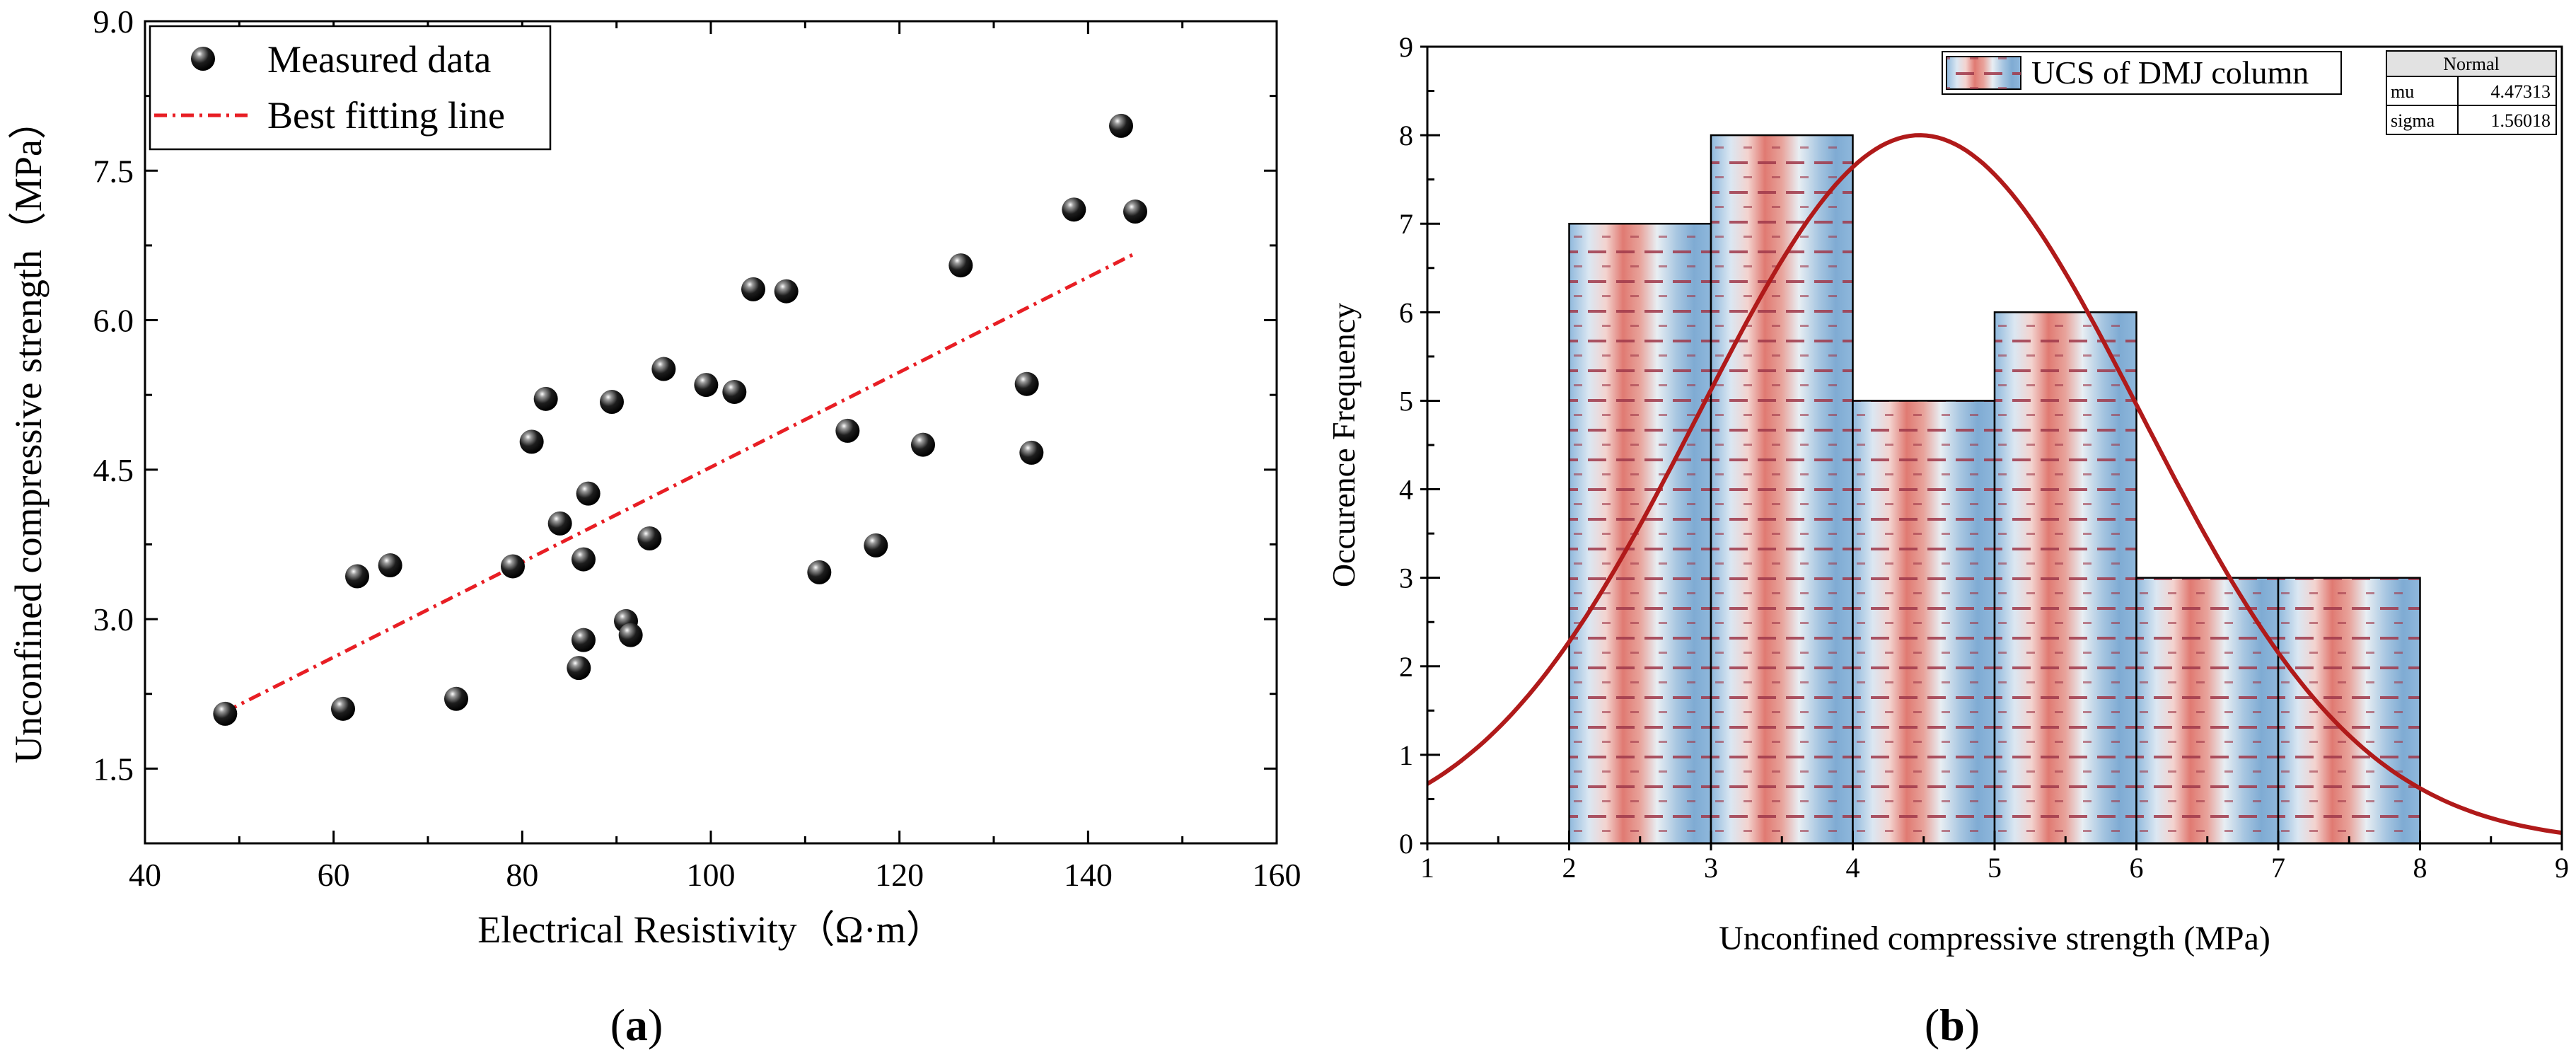 This screenshot has width=2576, height=1057. What do you see at coordinates (334, 875) in the screenshot?
I see `x-tick-label: 60` at bounding box center [334, 875].